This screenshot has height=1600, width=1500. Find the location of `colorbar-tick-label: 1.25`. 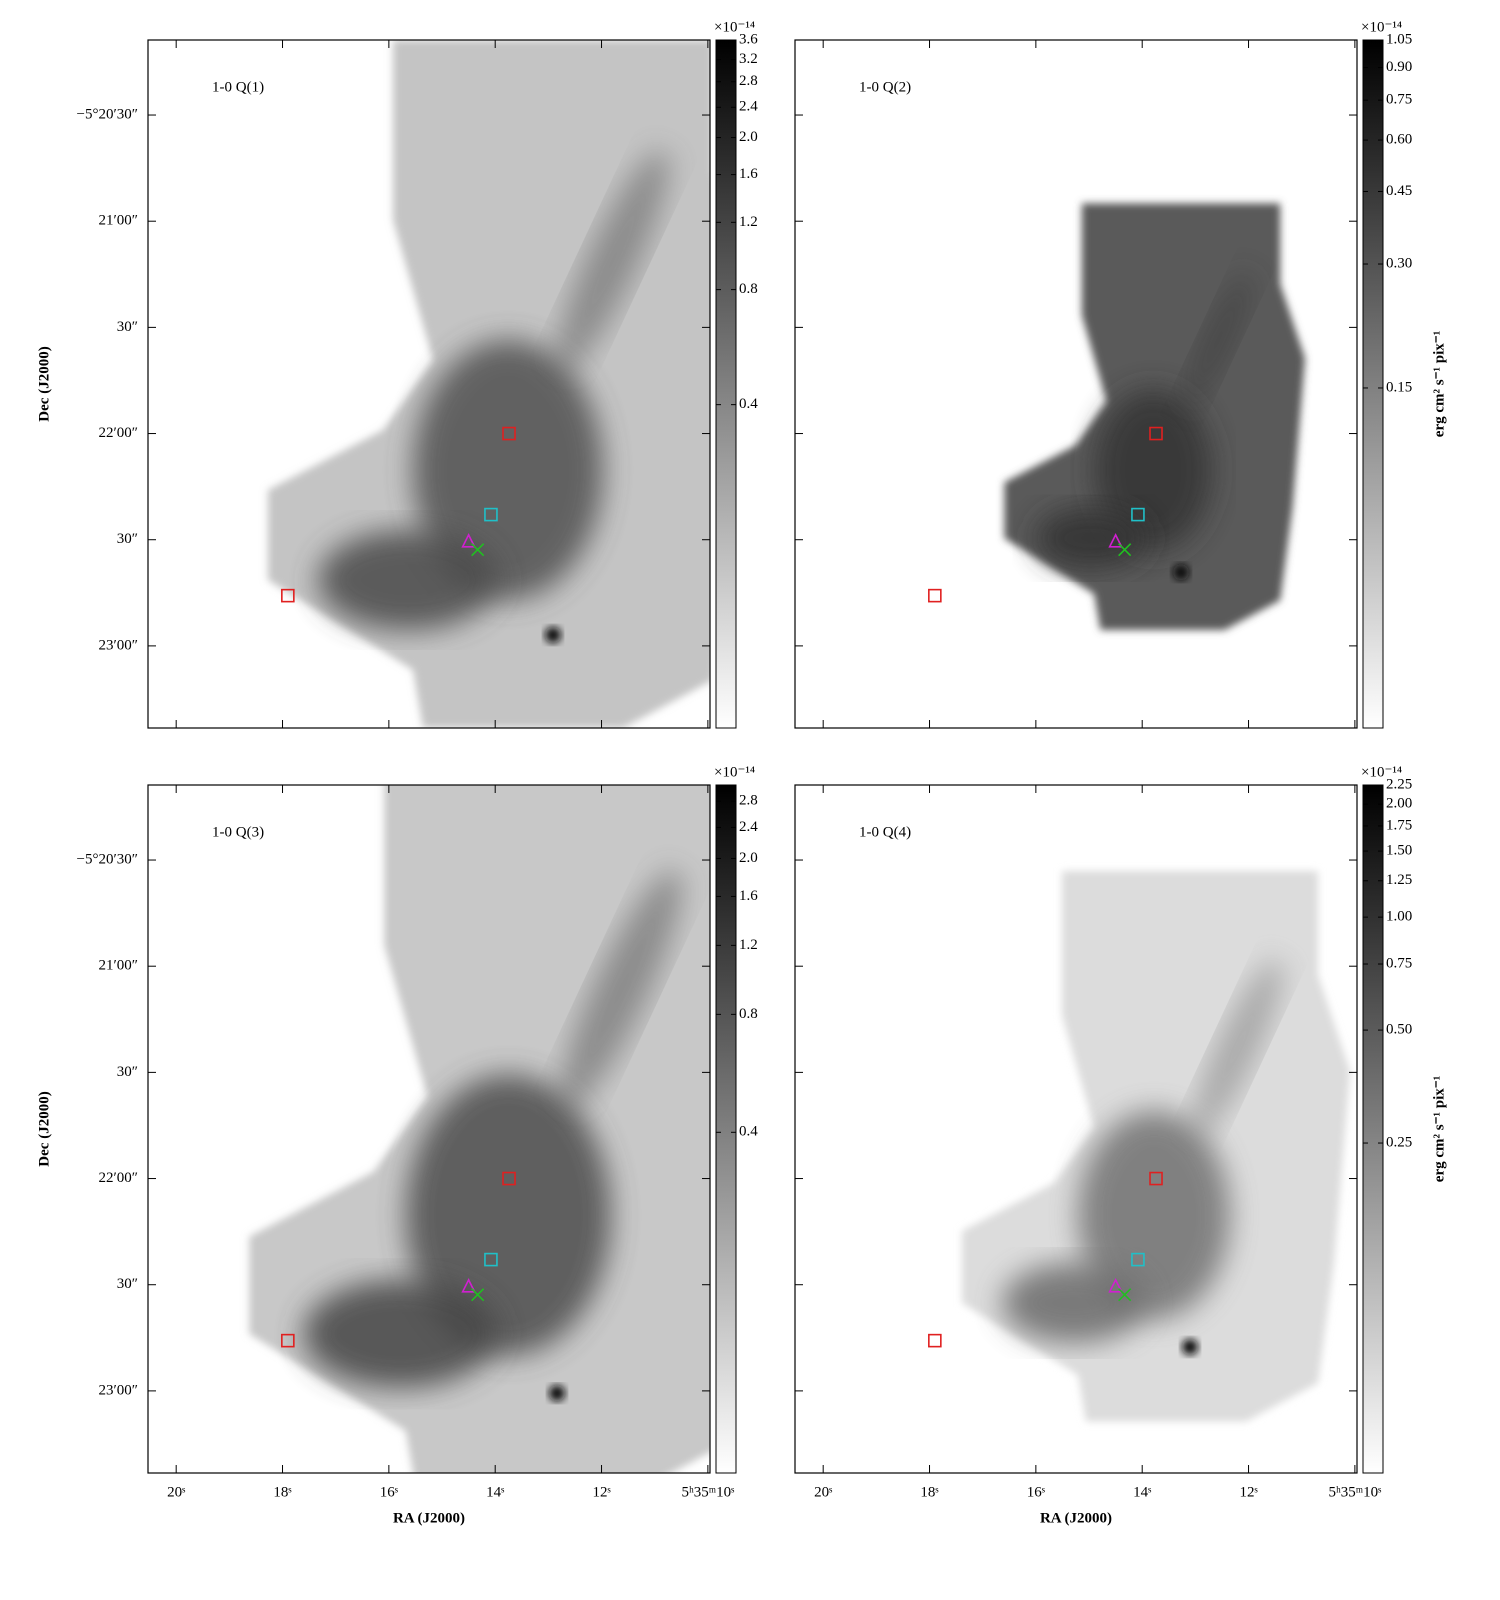

colorbar-tick-label: 1.25 is located at coordinates (1399, 880).